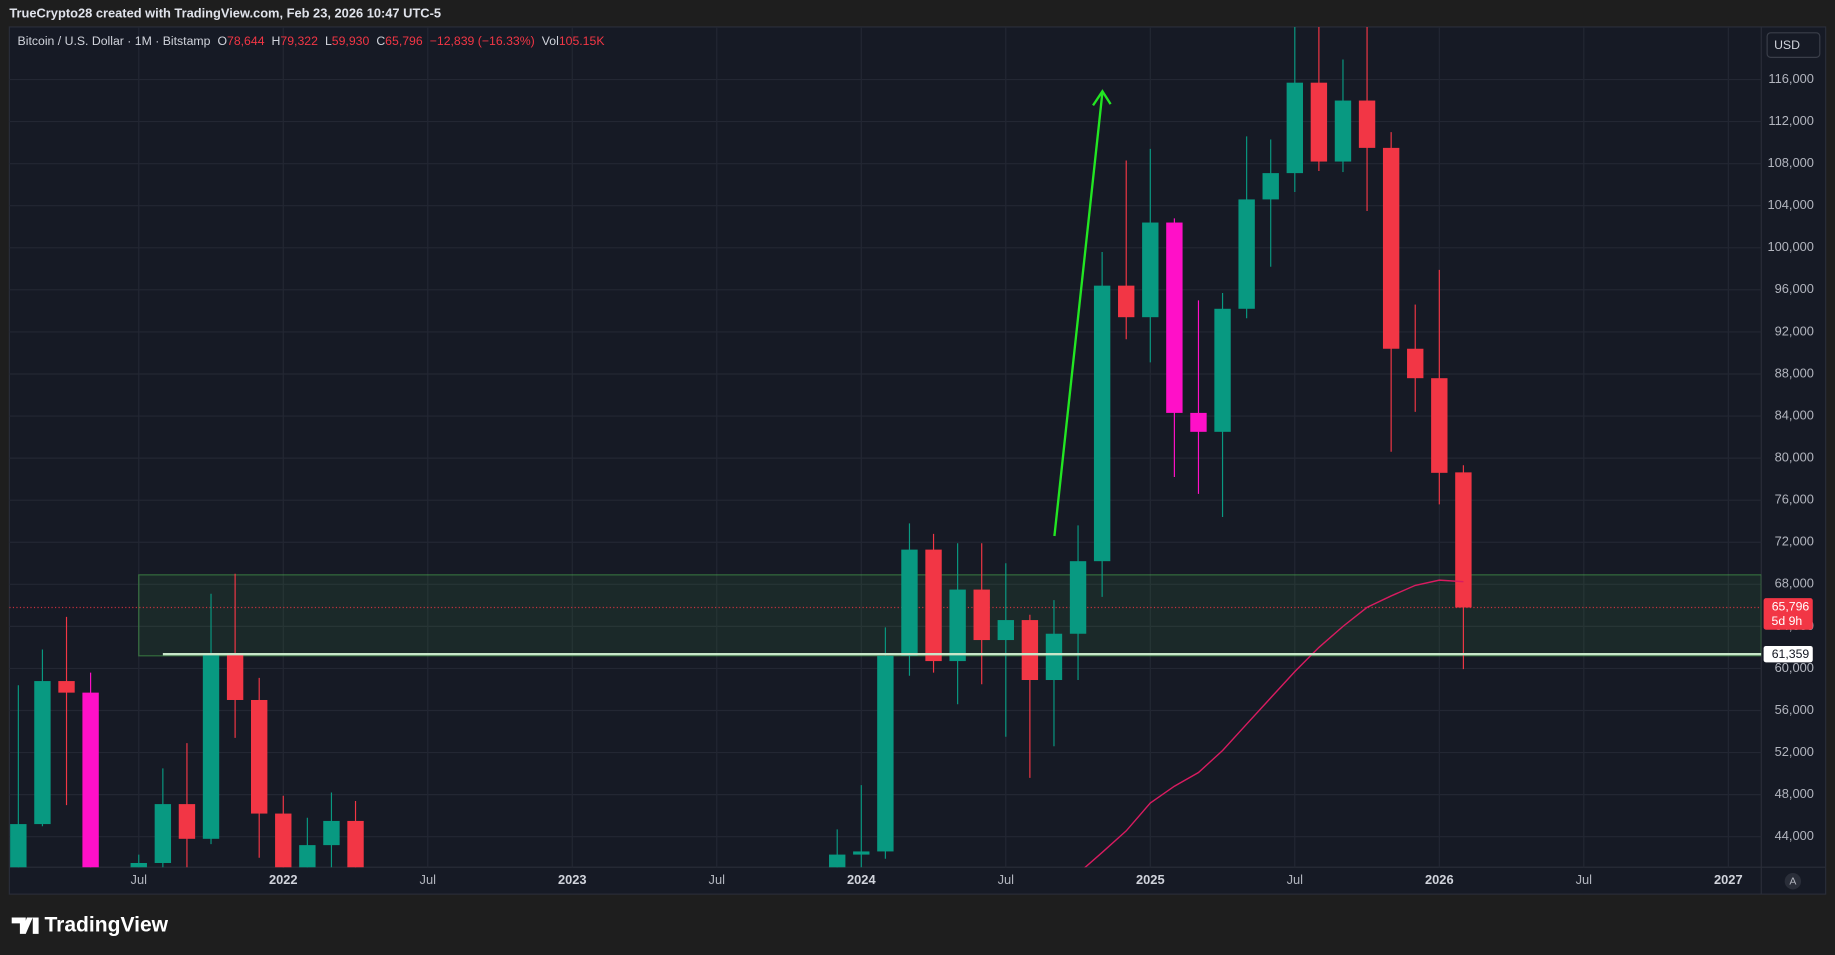  I want to click on y-tick-label: 92,000, so click(1794, 330).